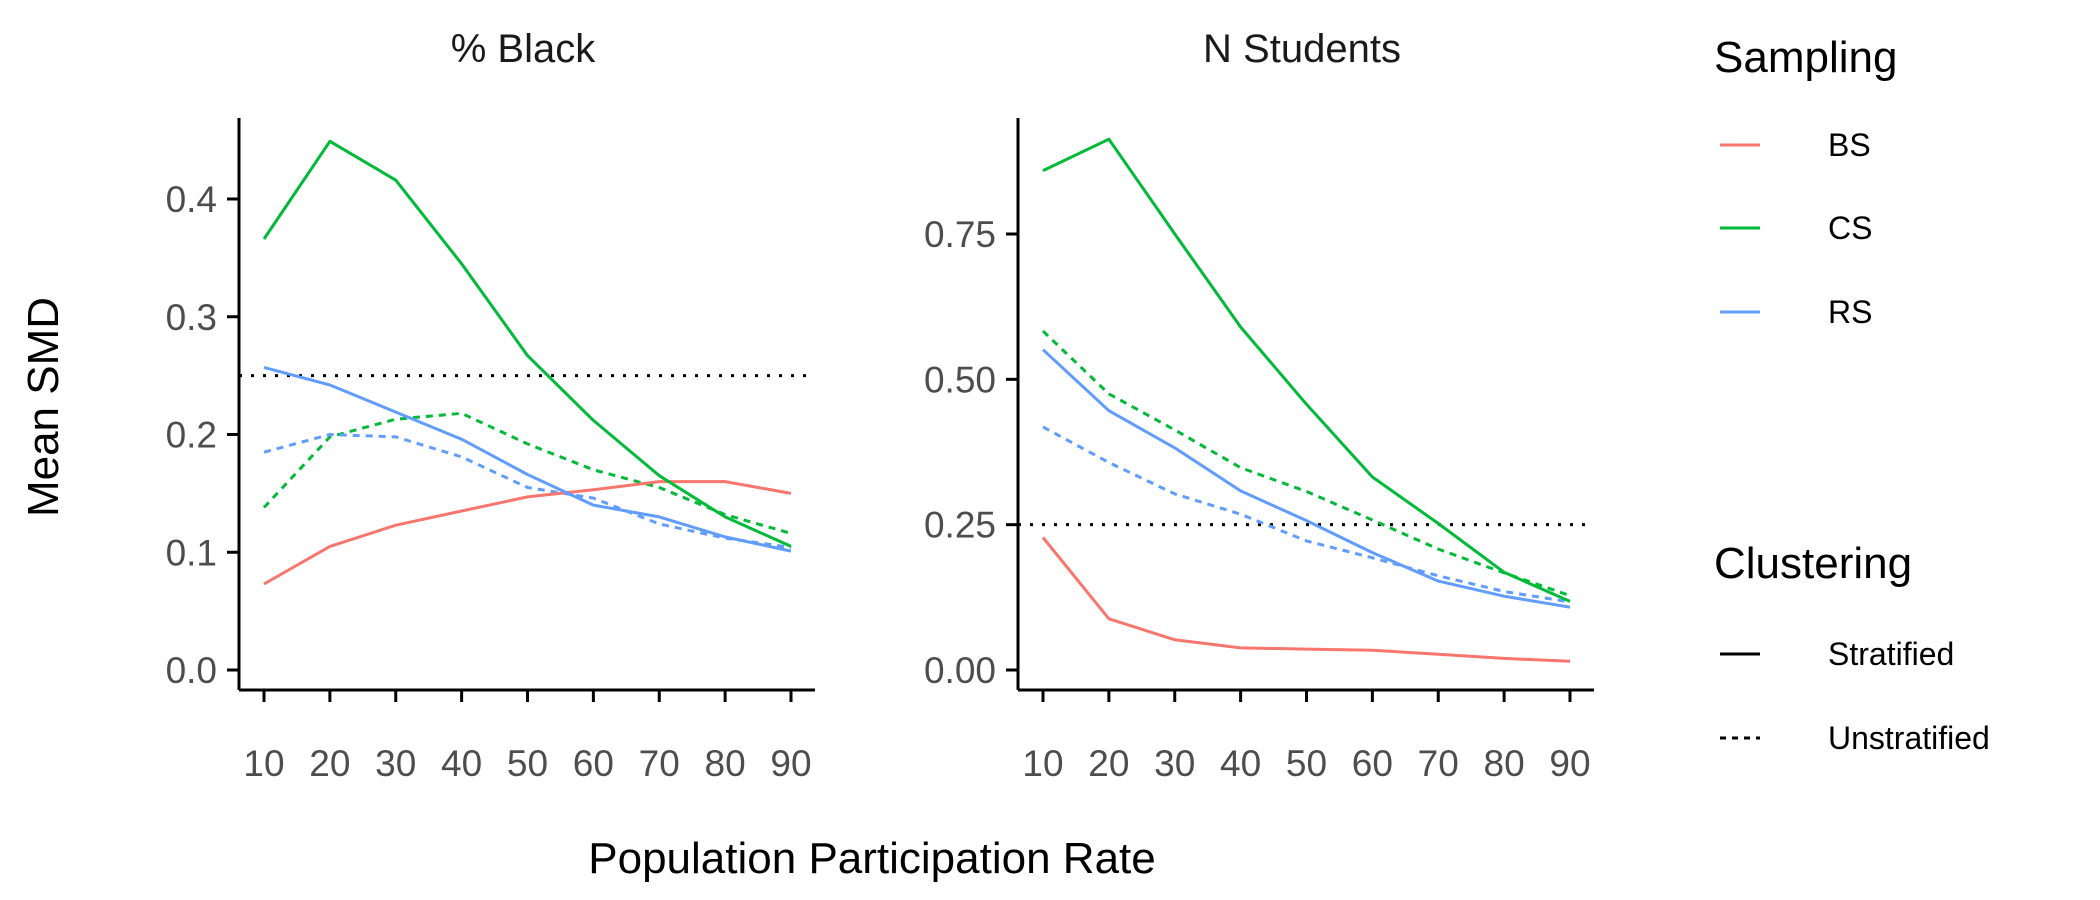  Describe the element at coordinates (1504, 763) in the screenshot. I see `x-tick-label-n-students: 80` at that location.